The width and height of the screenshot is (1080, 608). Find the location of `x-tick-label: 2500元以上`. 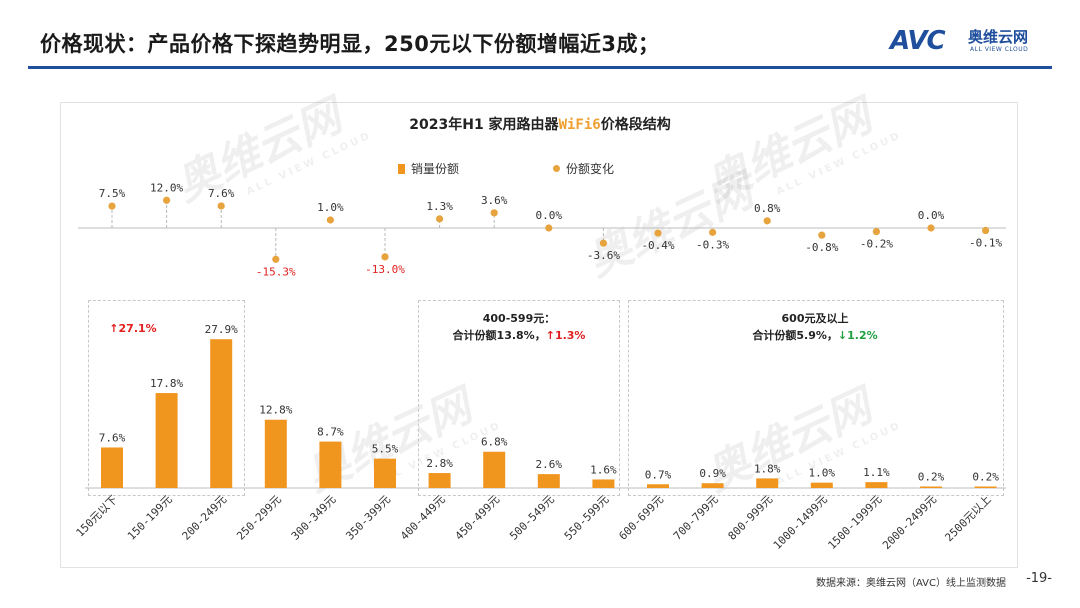

x-tick-label: 2500元以上 is located at coordinates (967, 518).